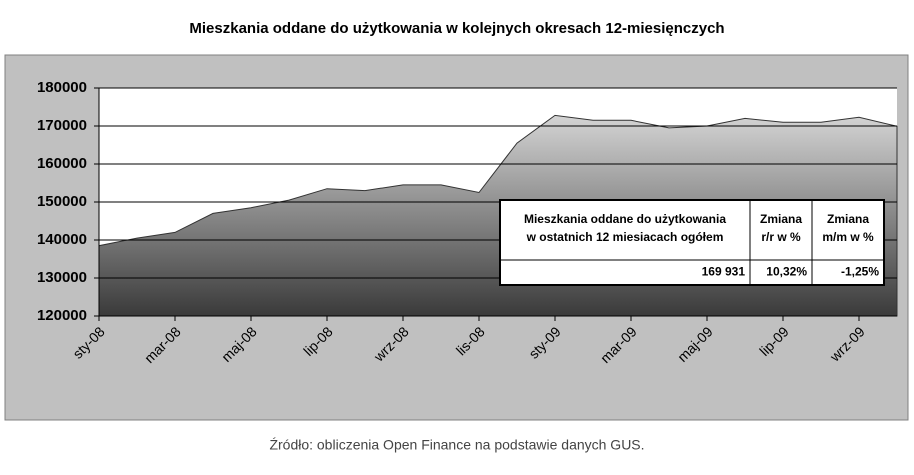  I want to click on y-tick-label: 170000, so click(62, 125).